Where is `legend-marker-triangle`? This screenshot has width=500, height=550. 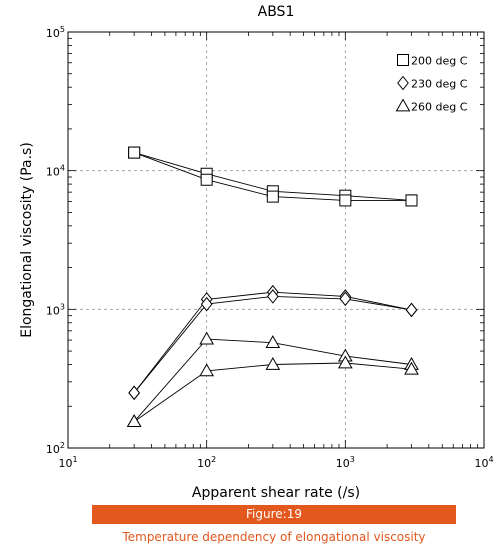 legend-marker-triangle is located at coordinates (403, 105).